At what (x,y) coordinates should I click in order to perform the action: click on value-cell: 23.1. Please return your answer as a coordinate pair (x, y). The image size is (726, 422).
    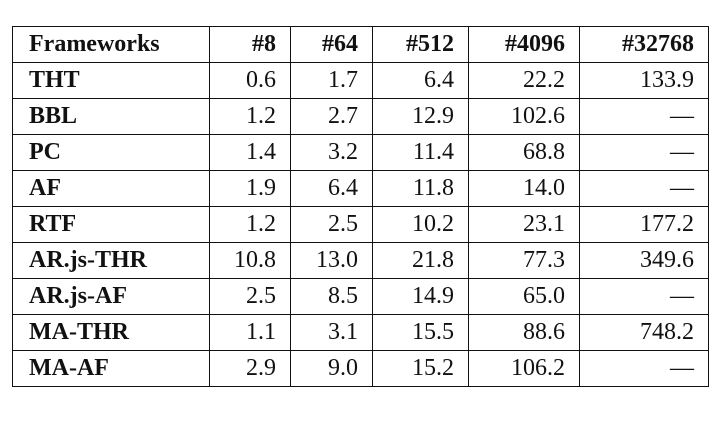
    Looking at the image, I should click on (524, 224).